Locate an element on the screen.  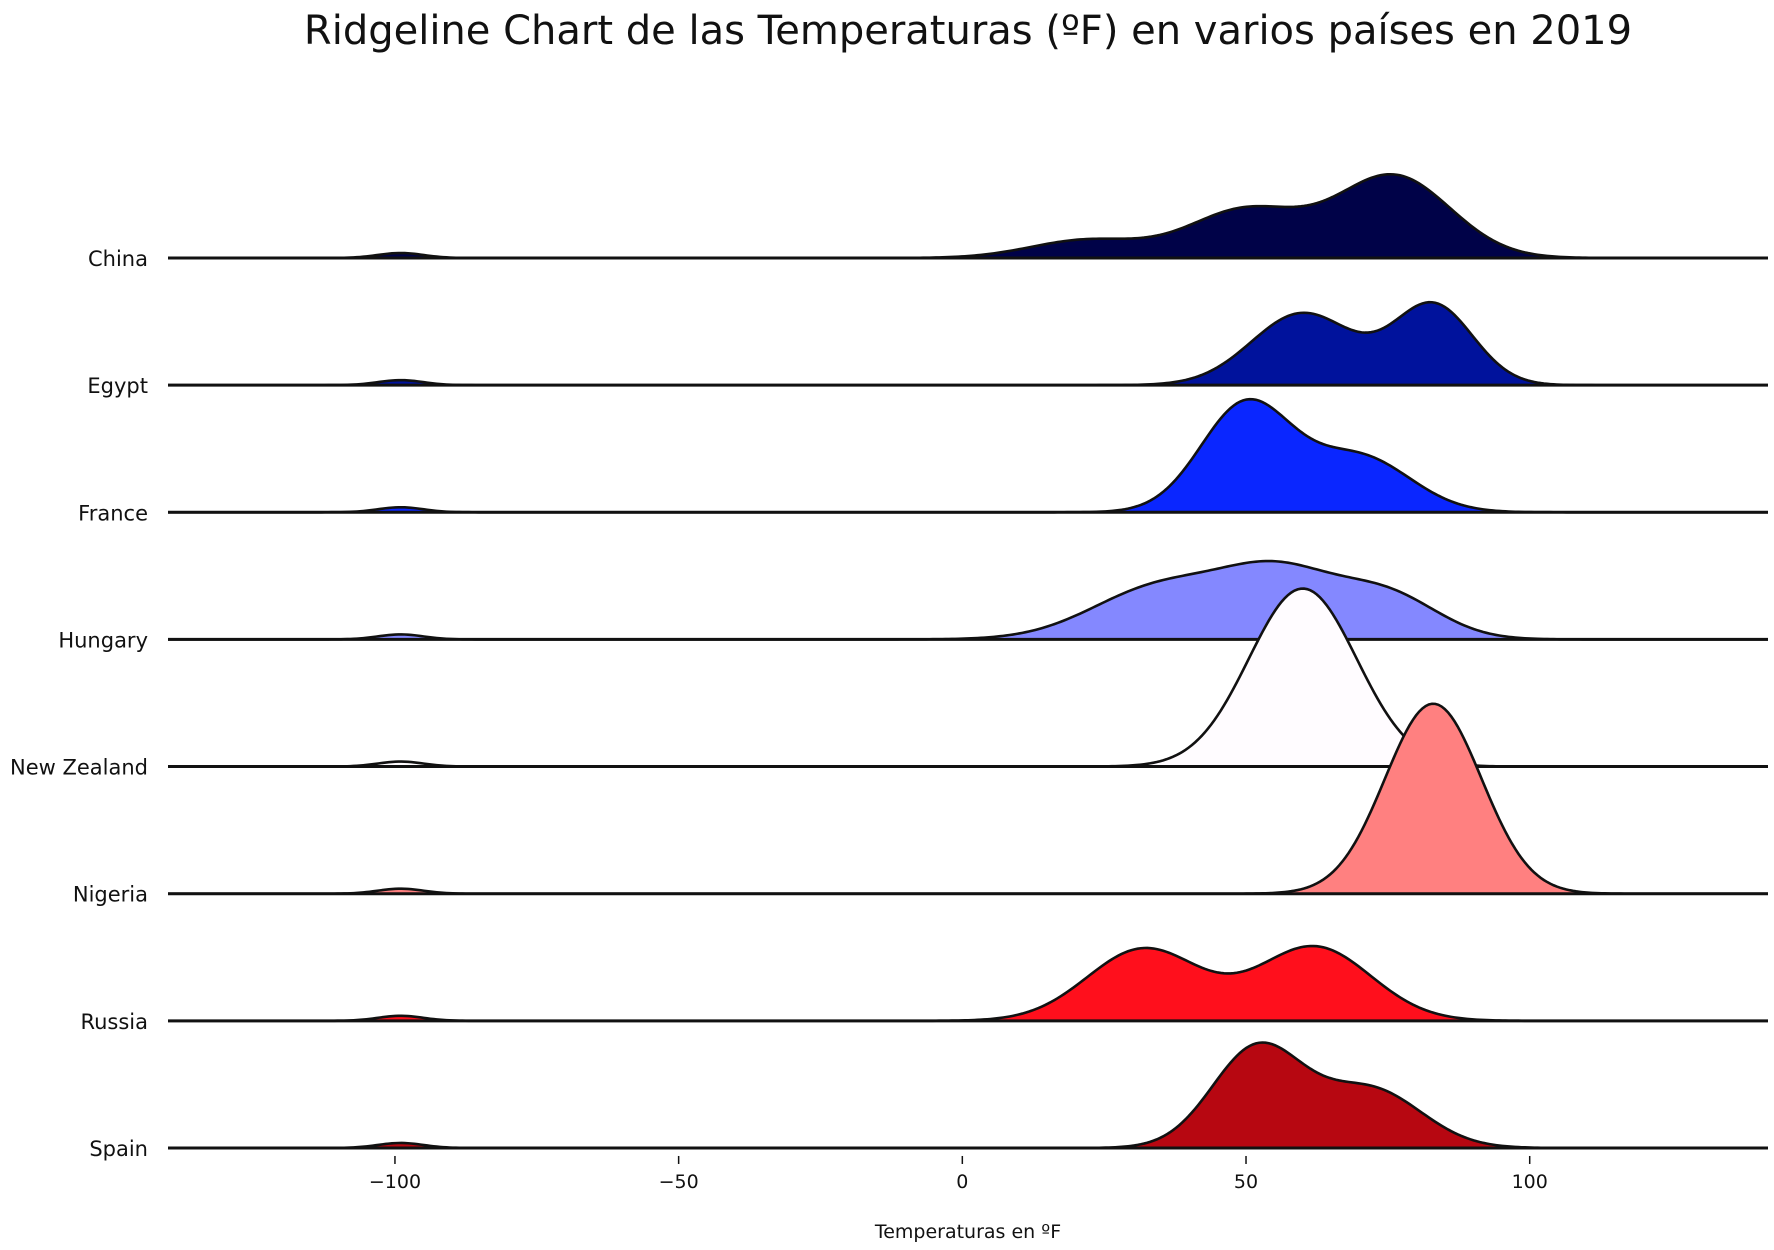
country-label: Egypt is located at coordinates (117, 386).